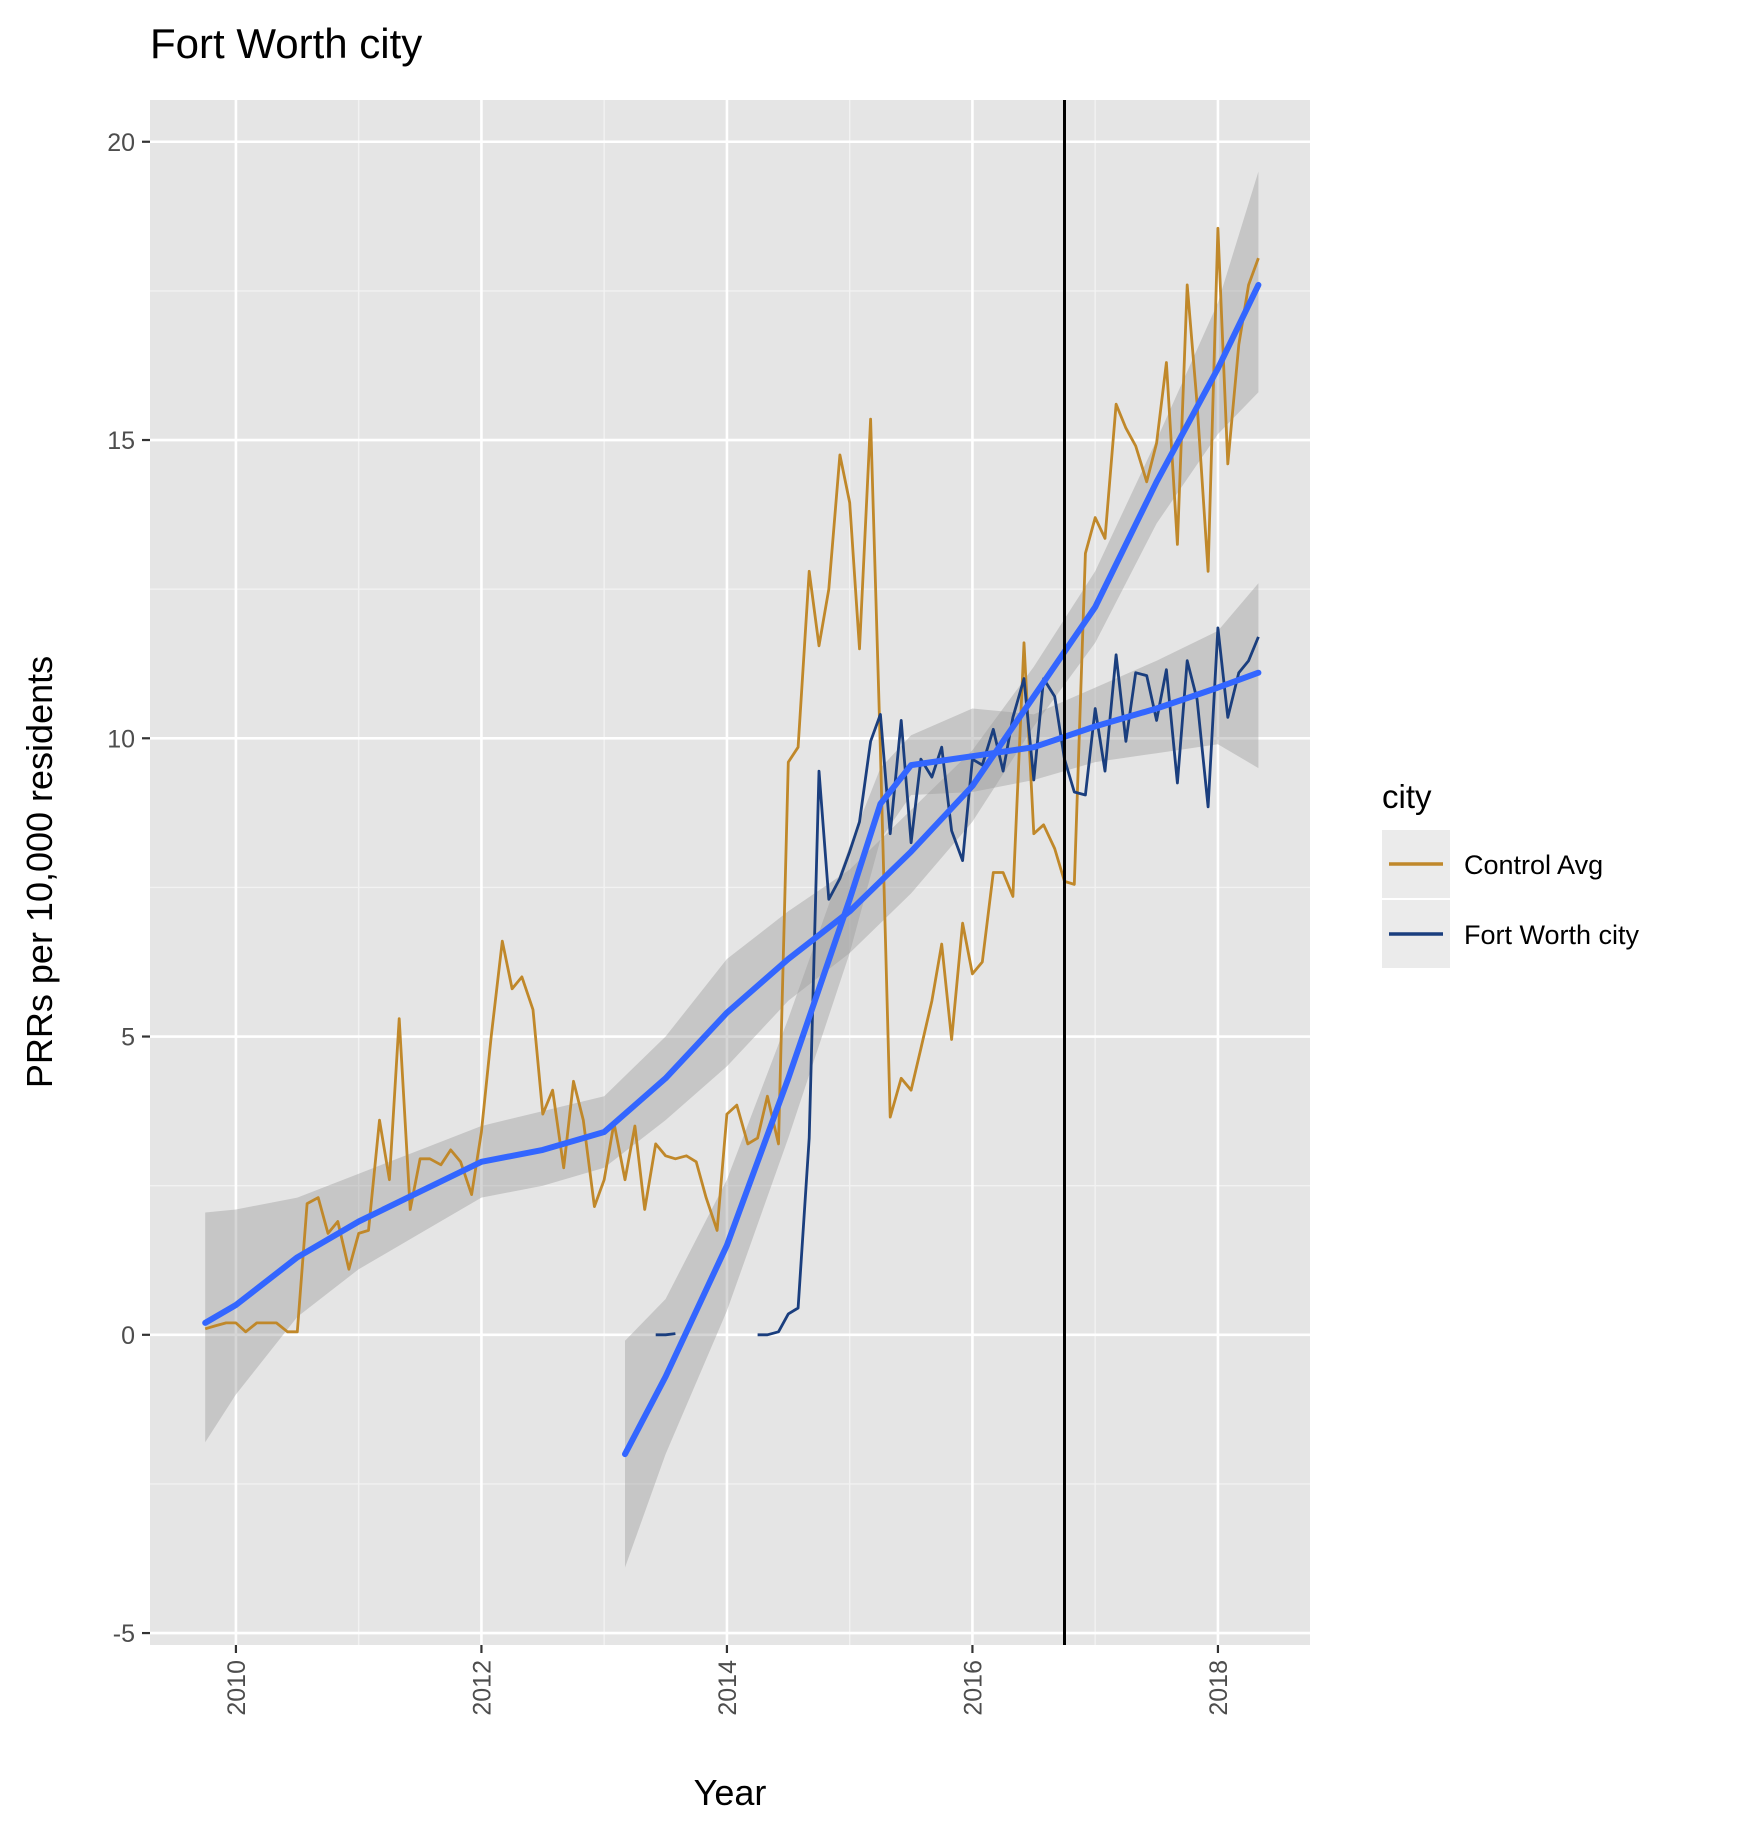  I want to click on x-tick-label: 2014, so click(728, 1688).